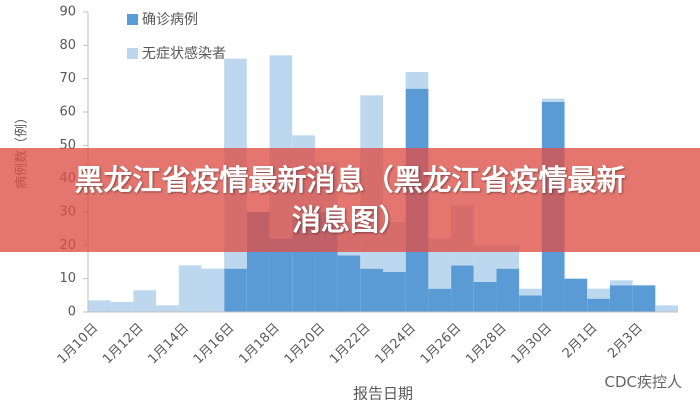  Describe the element at coordinates (169, 344) in the screenshot. I see `x-tick-label: 1月14日` at that location.